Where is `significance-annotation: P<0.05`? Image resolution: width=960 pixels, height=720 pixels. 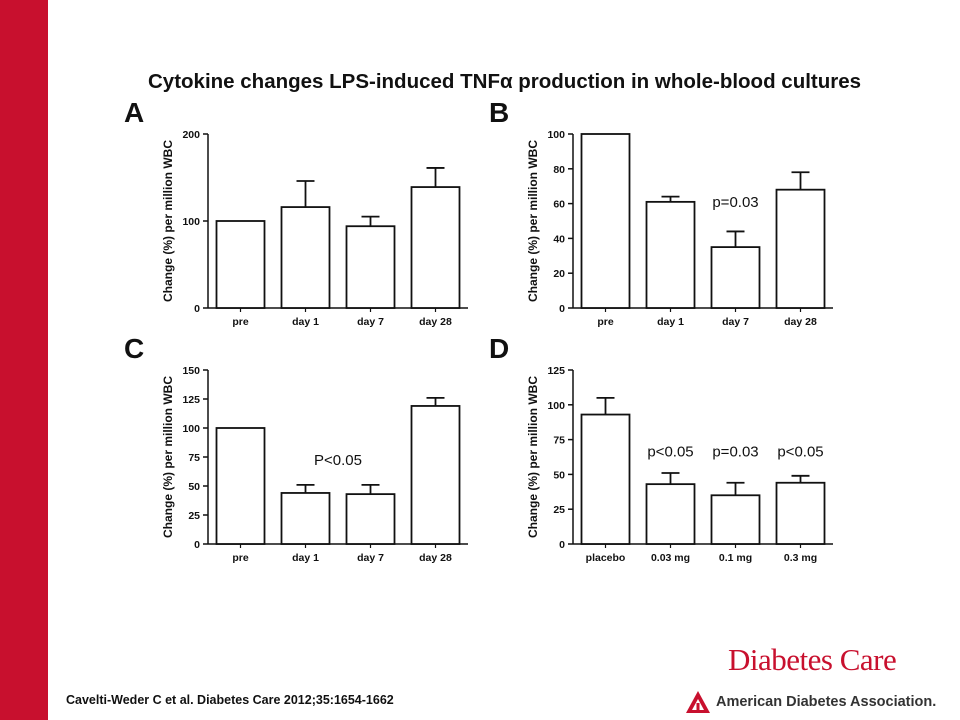 significance-annotation: P<0.05 is located at coordinates (338, 460).